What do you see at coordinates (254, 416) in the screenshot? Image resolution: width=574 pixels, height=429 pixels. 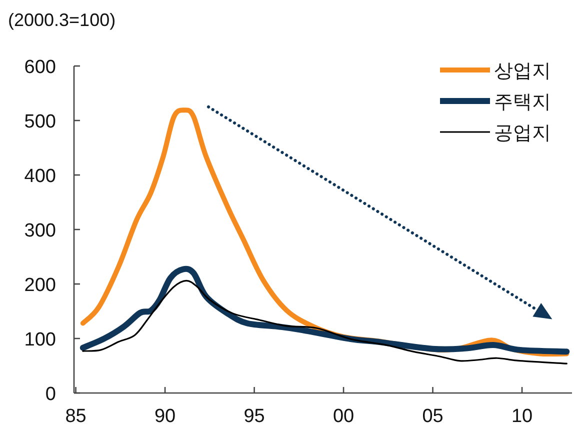 I see `x-tick-label: 95` at bounding box center [254, 416].